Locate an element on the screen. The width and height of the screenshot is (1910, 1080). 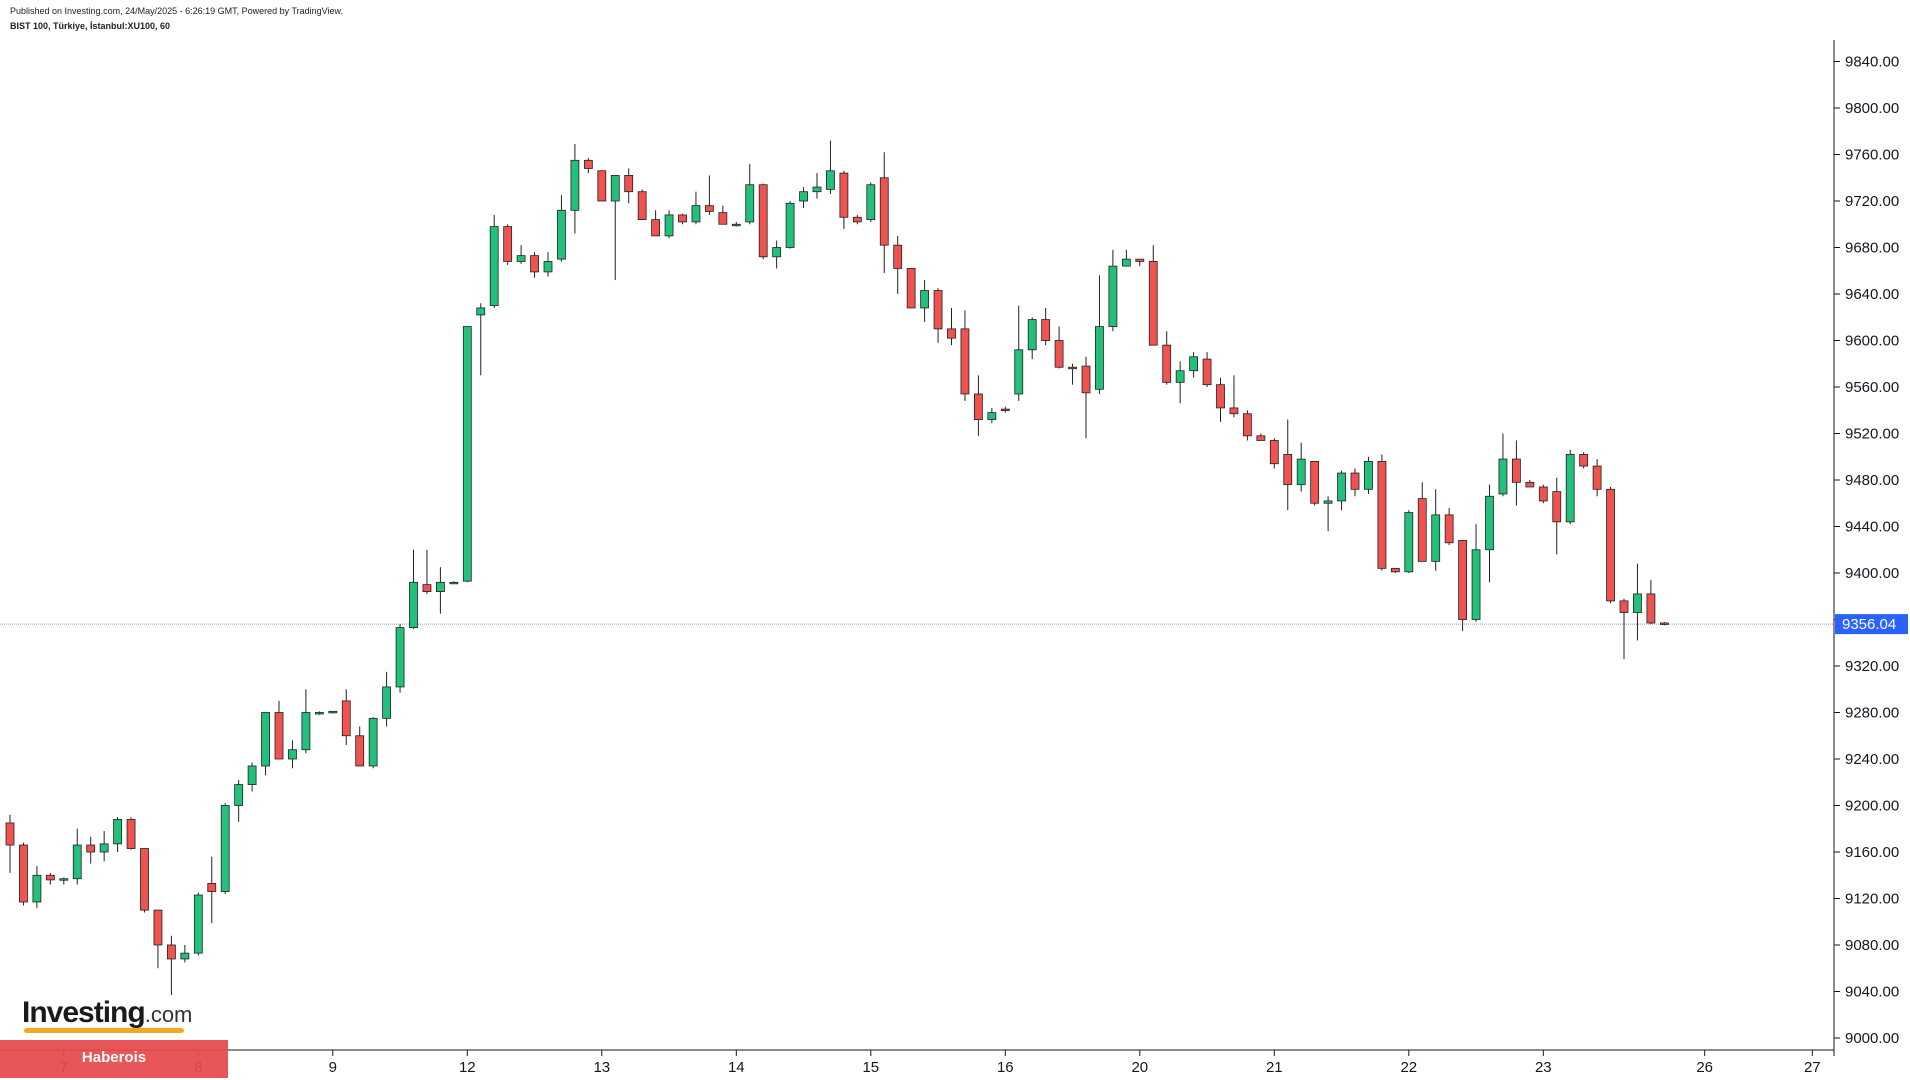
y-tick-label: 9480.00 is located at coordinates (1872, 480).